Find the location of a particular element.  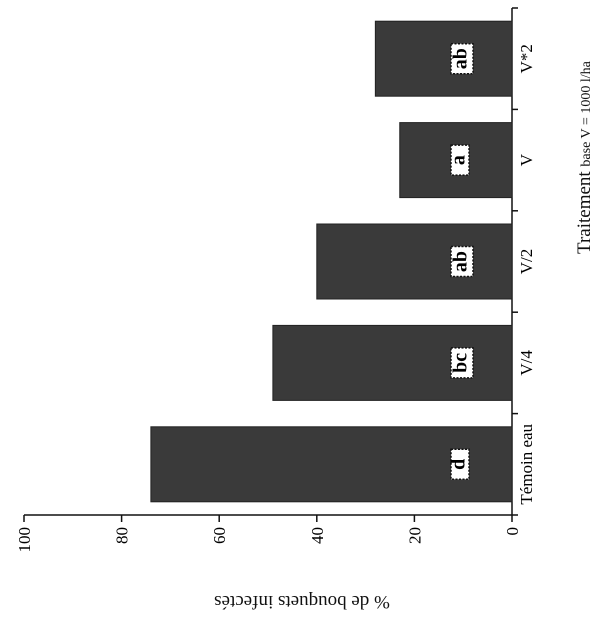

x-axis-label-sub: base V = 1000 l/ha is located at coordinates (584, 114).